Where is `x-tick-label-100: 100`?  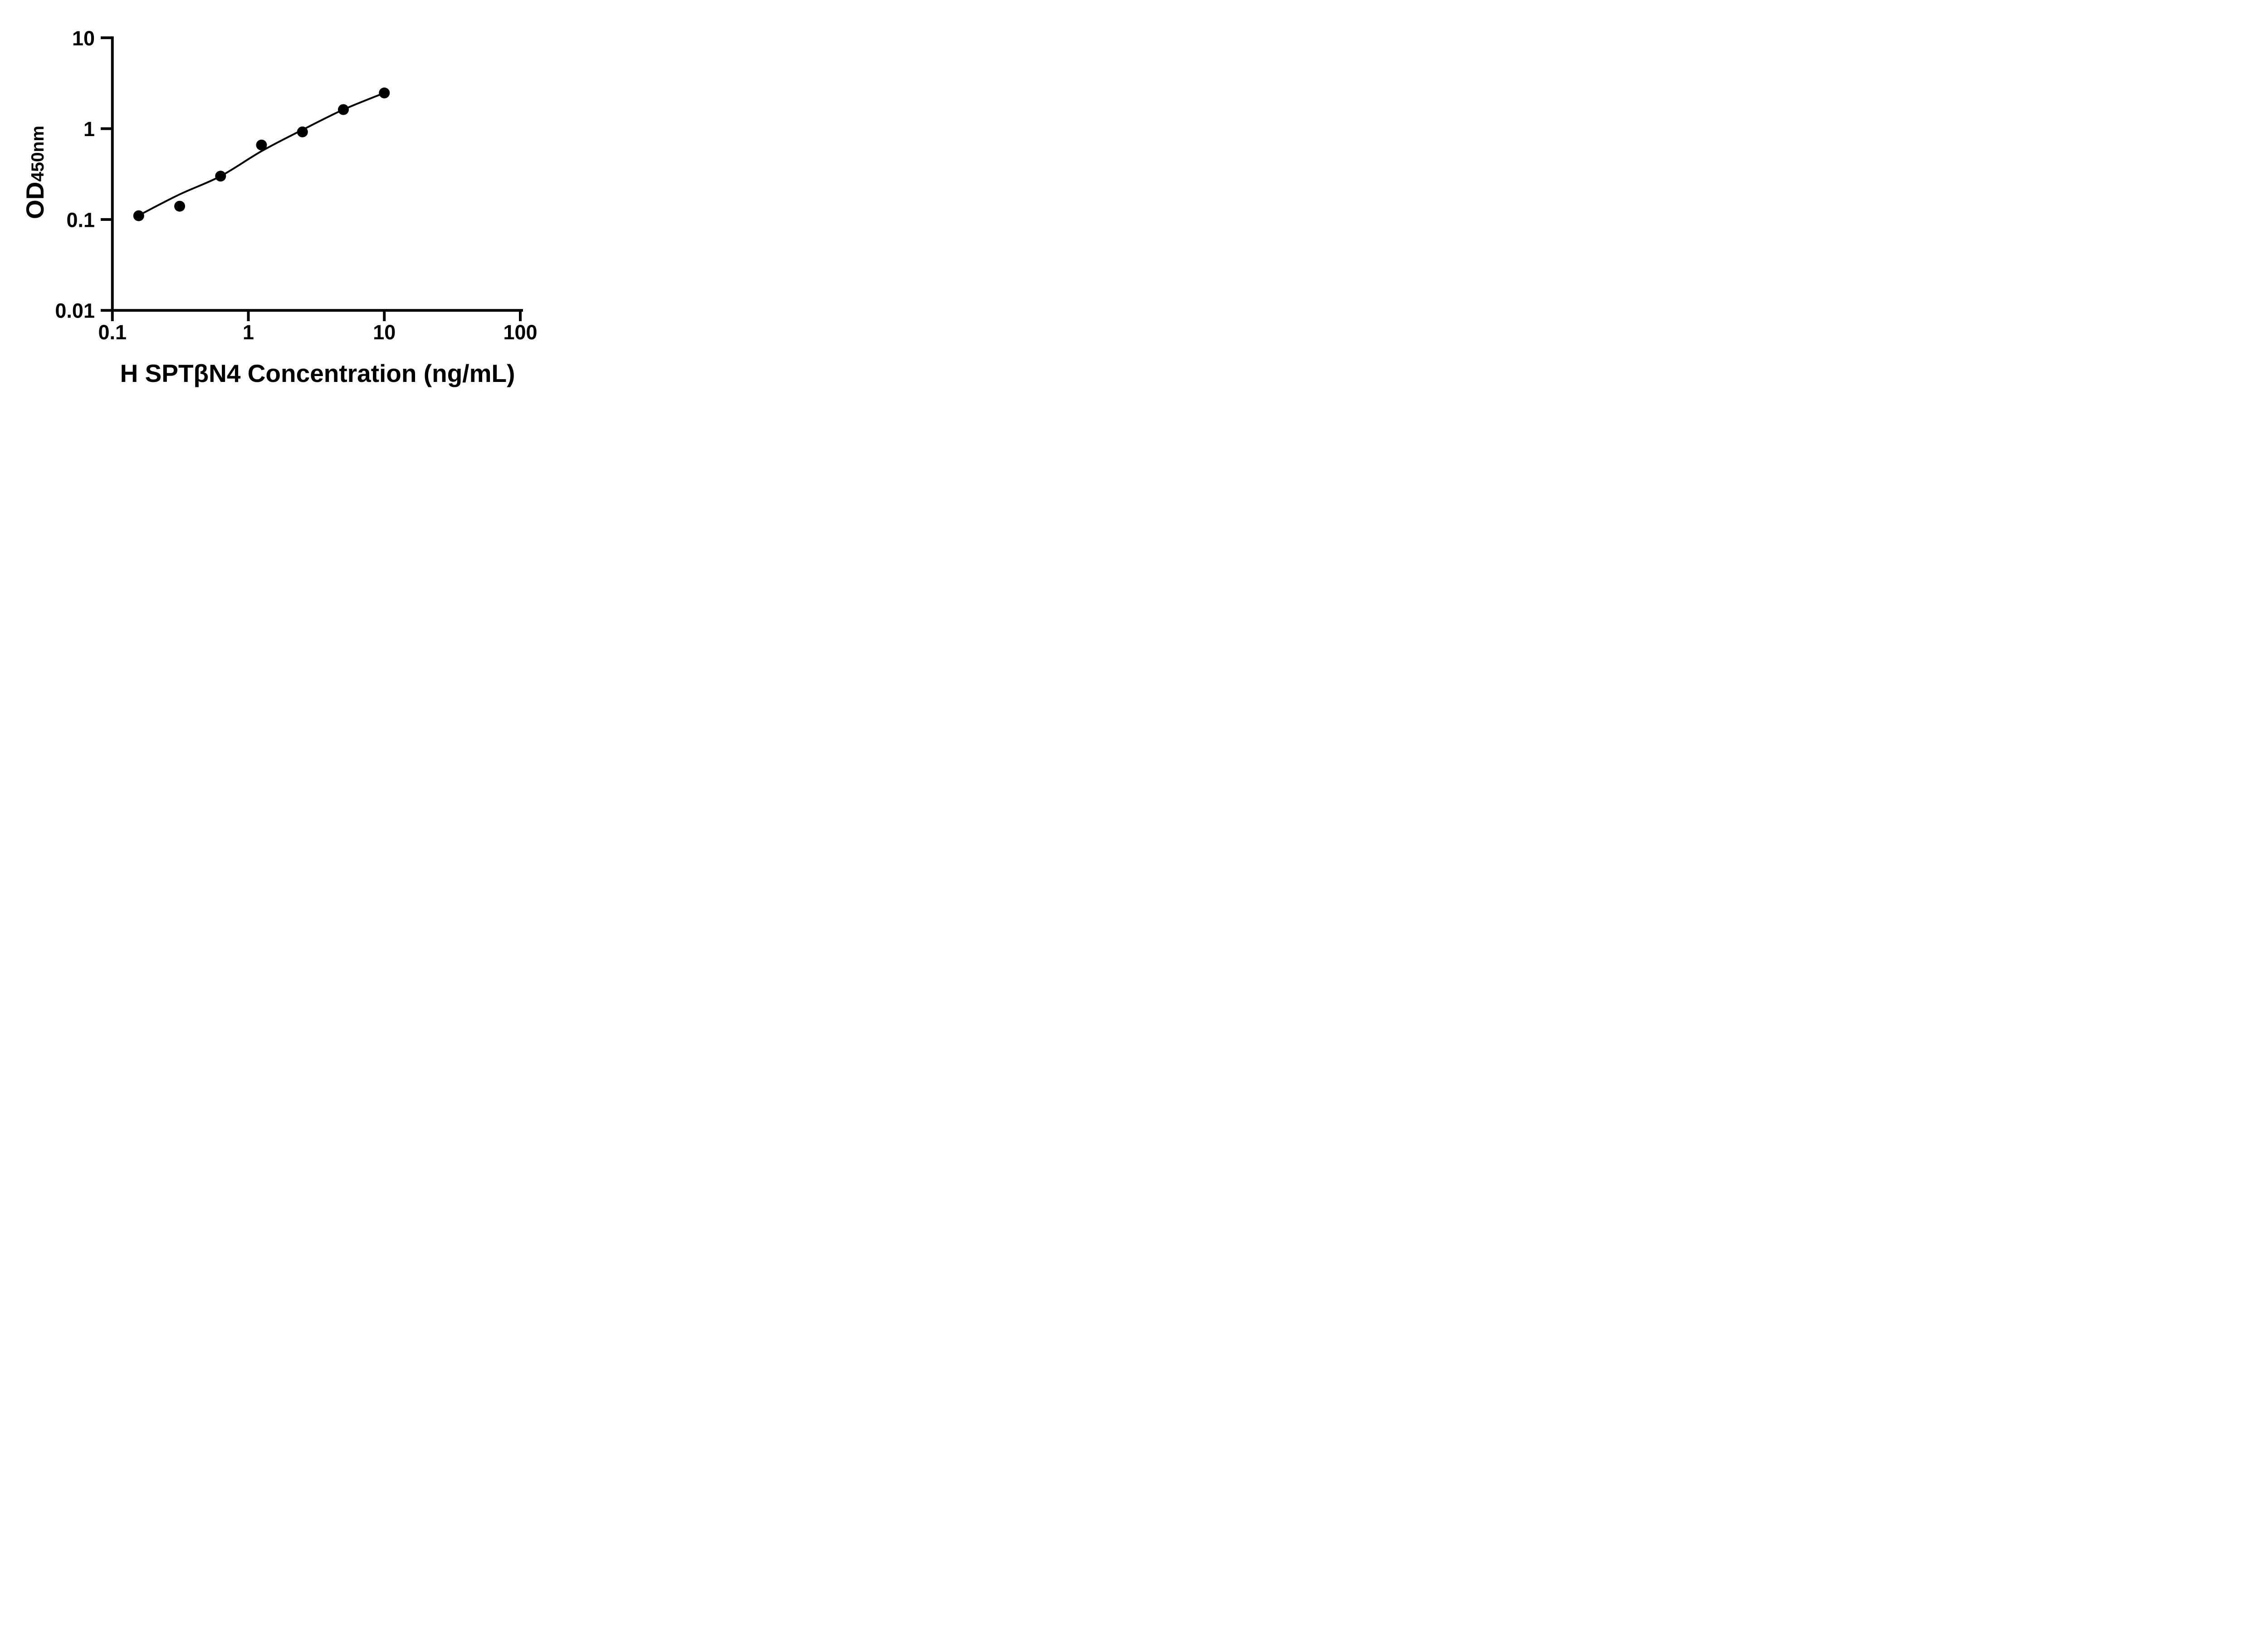
x-tick-label-100: 100 is located at coordinates (520, 332).